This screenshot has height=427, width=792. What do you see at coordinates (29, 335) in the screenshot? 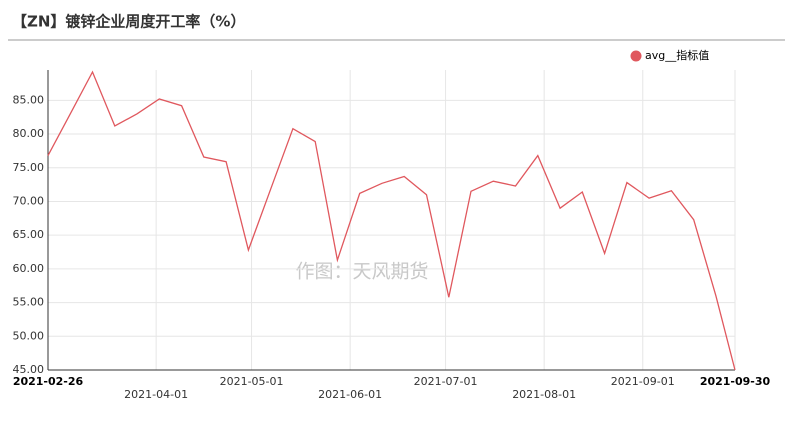
I see `y-tick-label: 50.00` at bounding box center [29, 335].